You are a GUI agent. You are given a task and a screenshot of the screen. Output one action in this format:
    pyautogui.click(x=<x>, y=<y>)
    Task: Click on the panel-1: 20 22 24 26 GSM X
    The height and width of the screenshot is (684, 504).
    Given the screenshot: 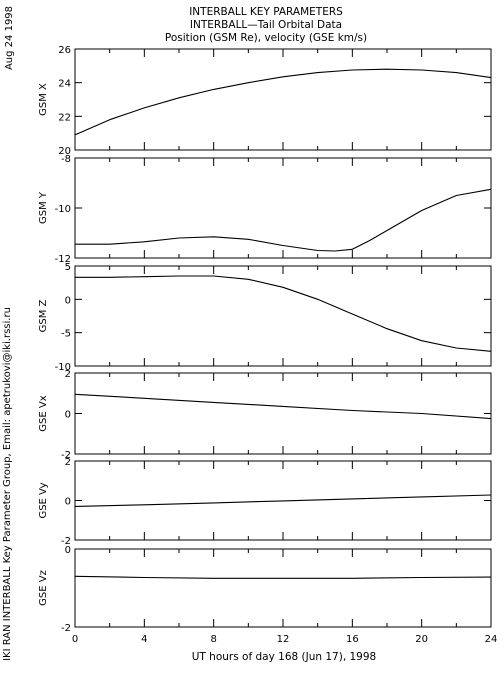 What is the action you would take?
    pyautogui.click(x=265, y=101)
    